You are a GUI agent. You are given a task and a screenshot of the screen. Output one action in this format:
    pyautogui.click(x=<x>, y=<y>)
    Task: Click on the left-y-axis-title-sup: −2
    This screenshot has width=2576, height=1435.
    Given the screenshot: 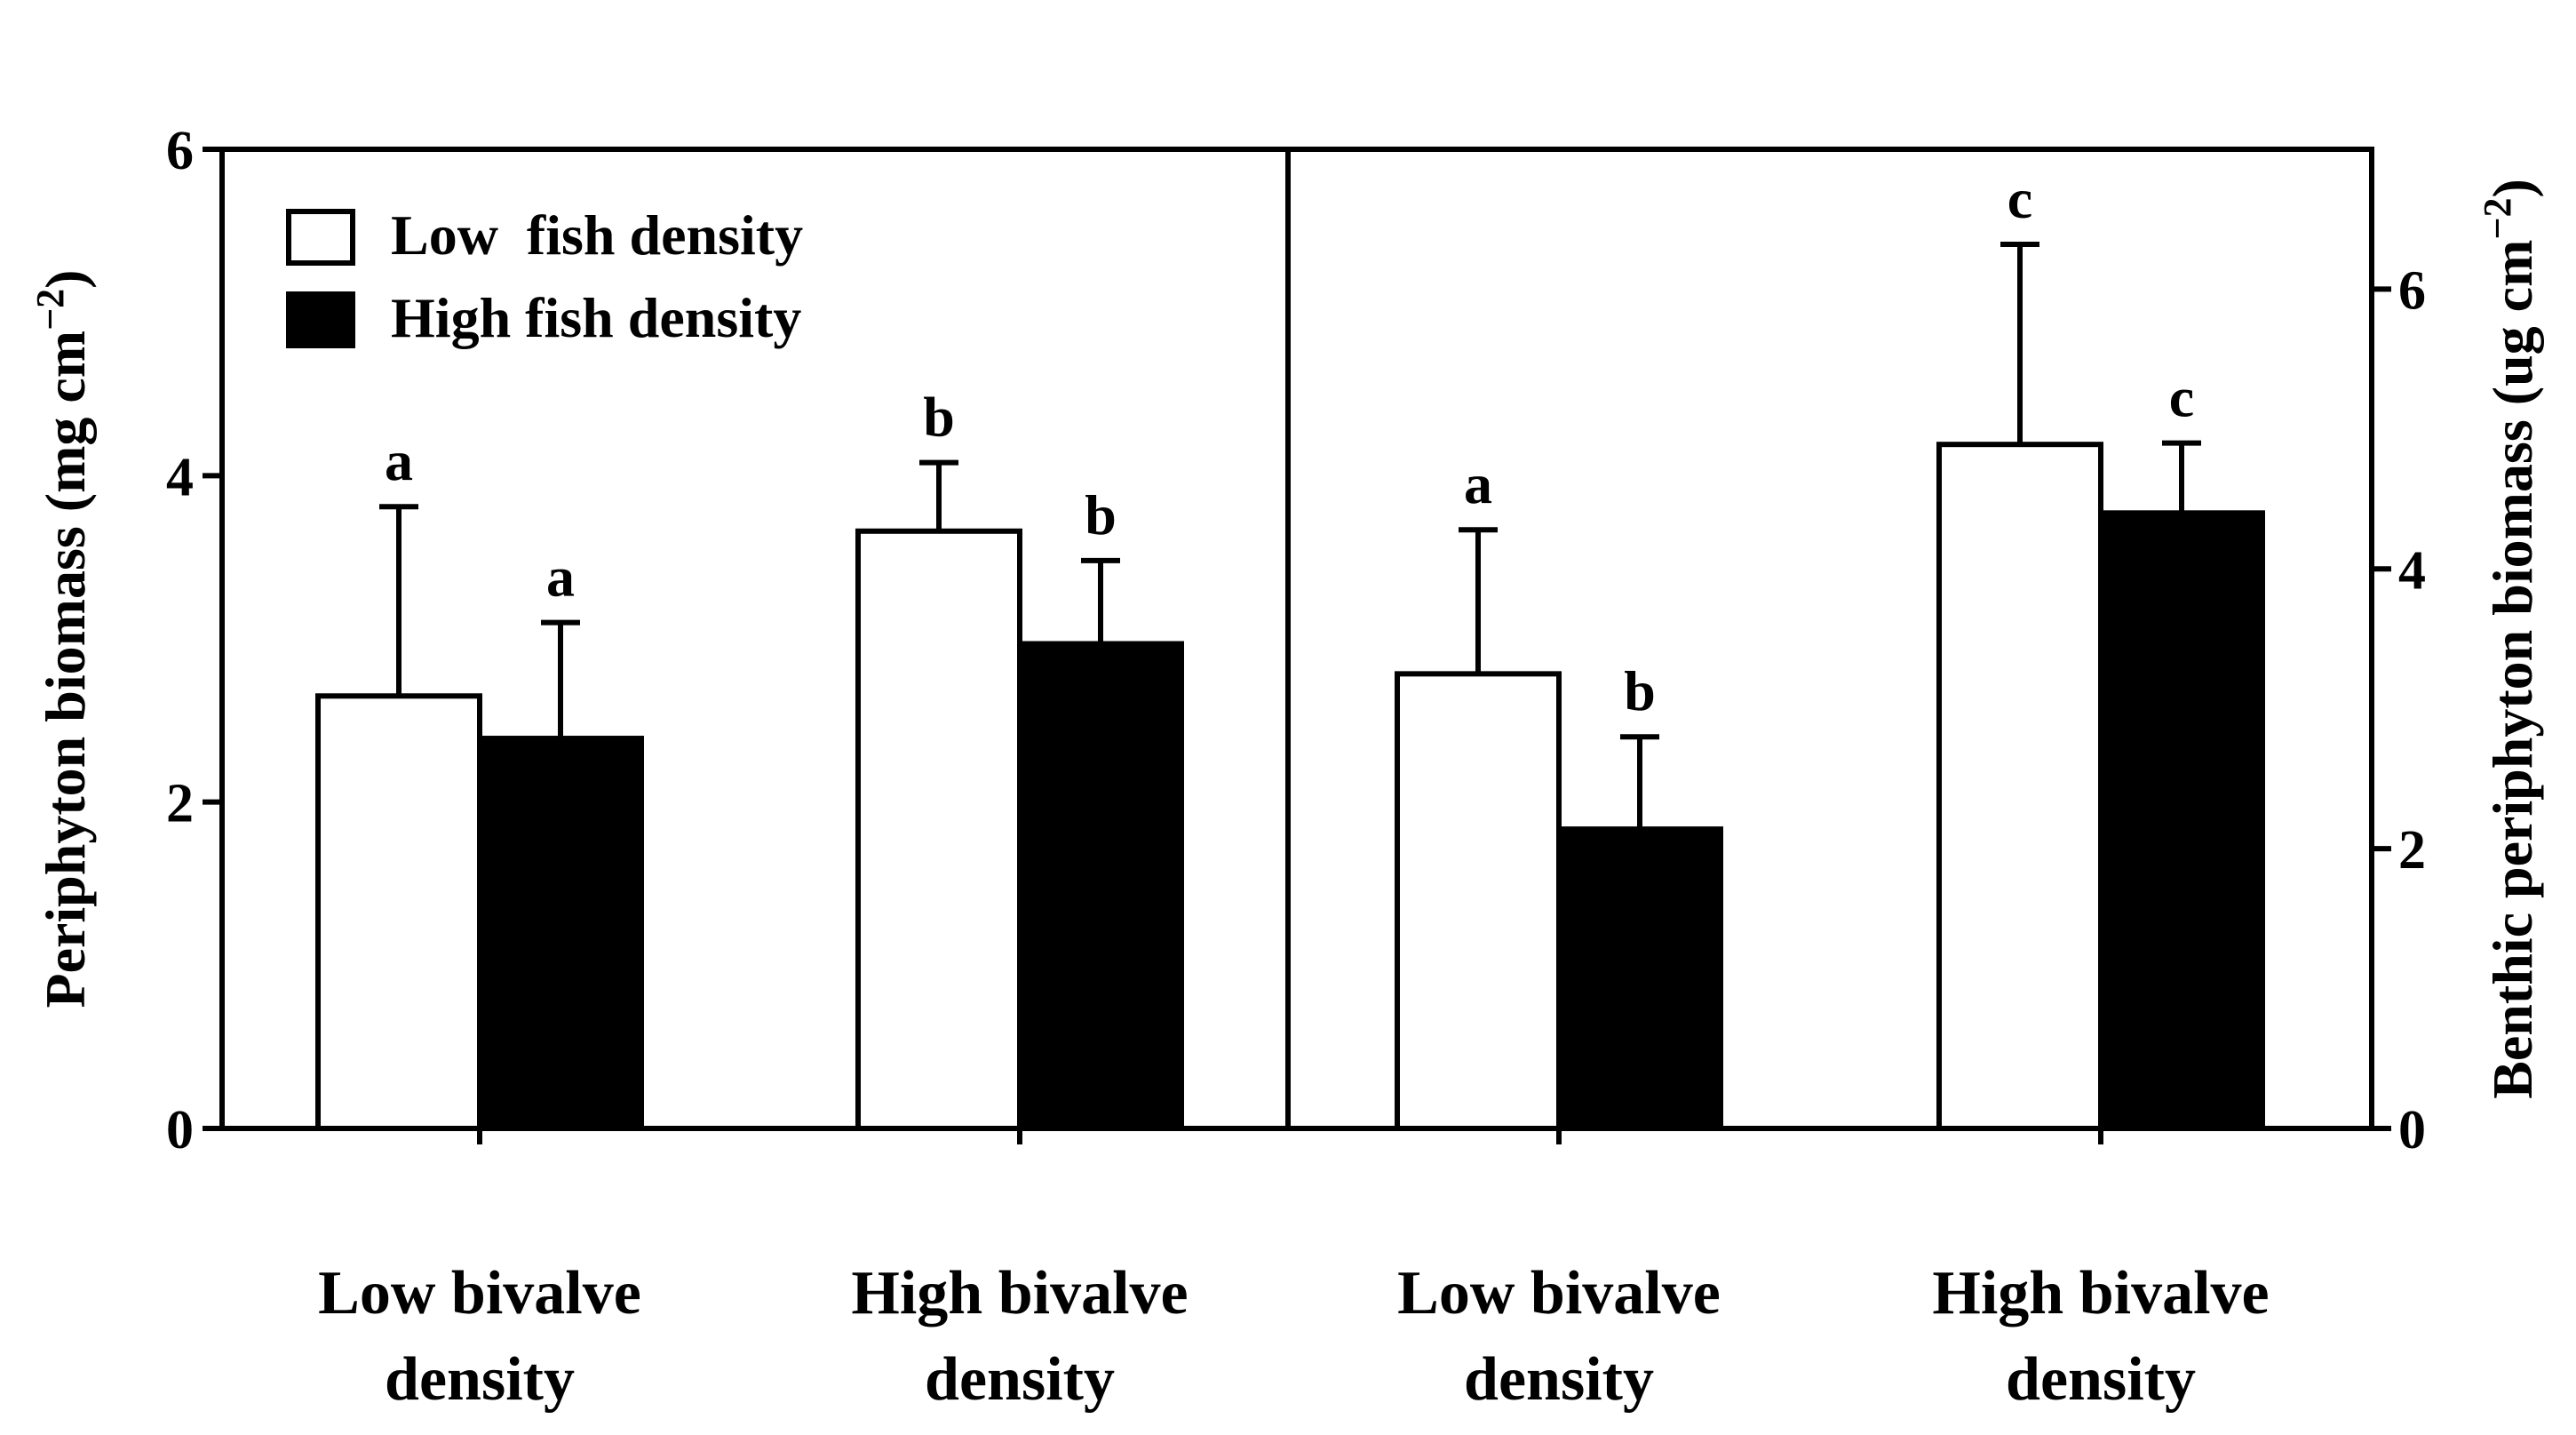 What is the action you would take?
    pyautogui.click(x=50, y=310)
    